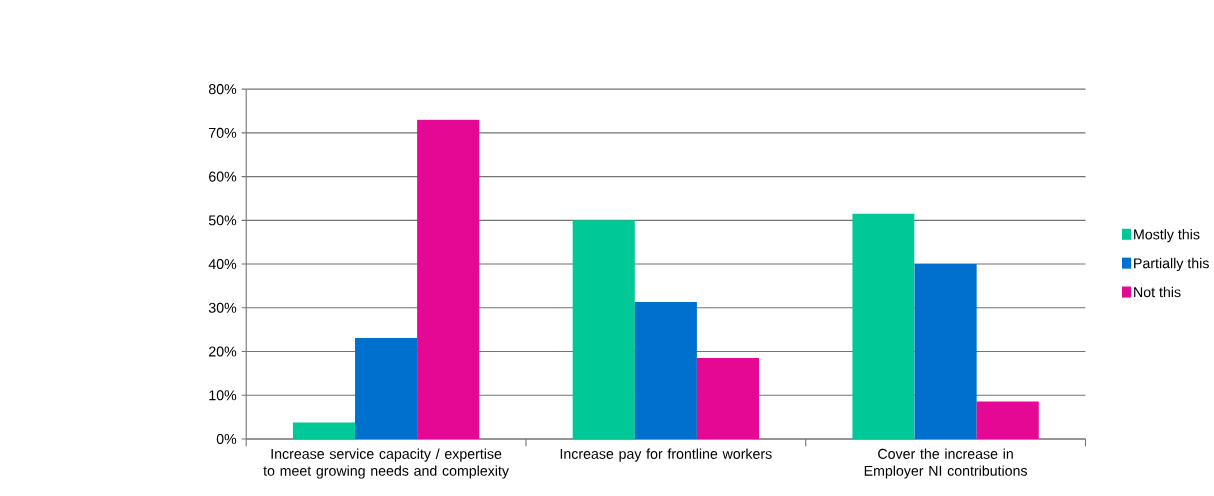 The image size is (1214, 496). What do you see at coordinates (386, 463) in the screenshot?
I see `x-tick-label: Increase service capacity / expertise to meet growing needs and complexity` at bounding box center [386, 463].